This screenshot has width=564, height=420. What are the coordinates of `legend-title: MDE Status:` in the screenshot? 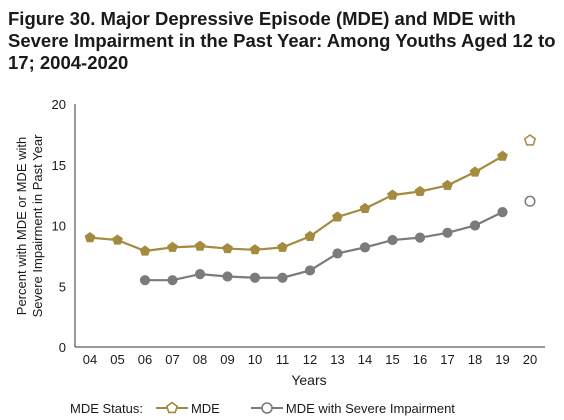 It's located at (106, 408).